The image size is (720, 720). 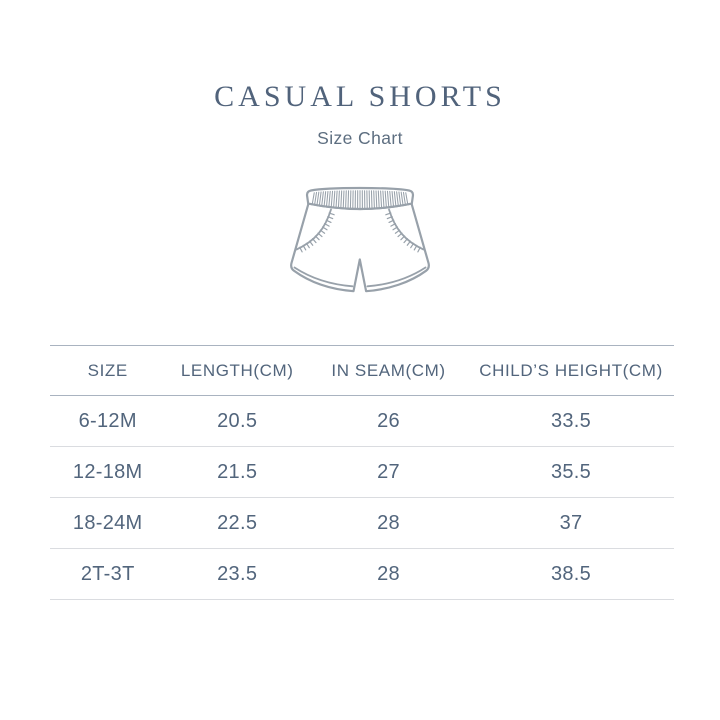 I want to click on shorts-body-outline, so click(x=360, y=247).